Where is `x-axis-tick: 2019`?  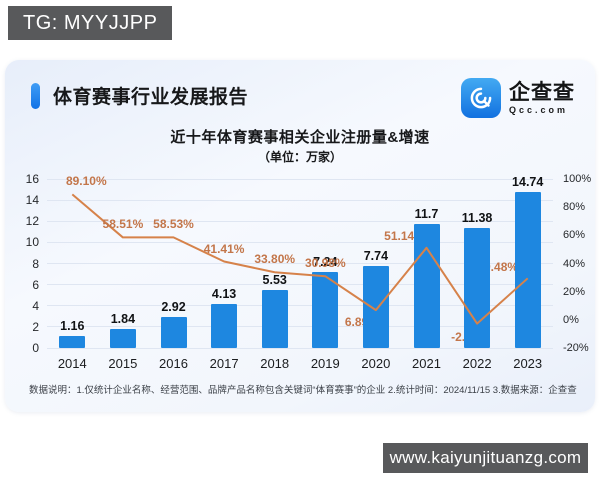
x-axis-tick: 2019 is located at coordinates (325, 363).